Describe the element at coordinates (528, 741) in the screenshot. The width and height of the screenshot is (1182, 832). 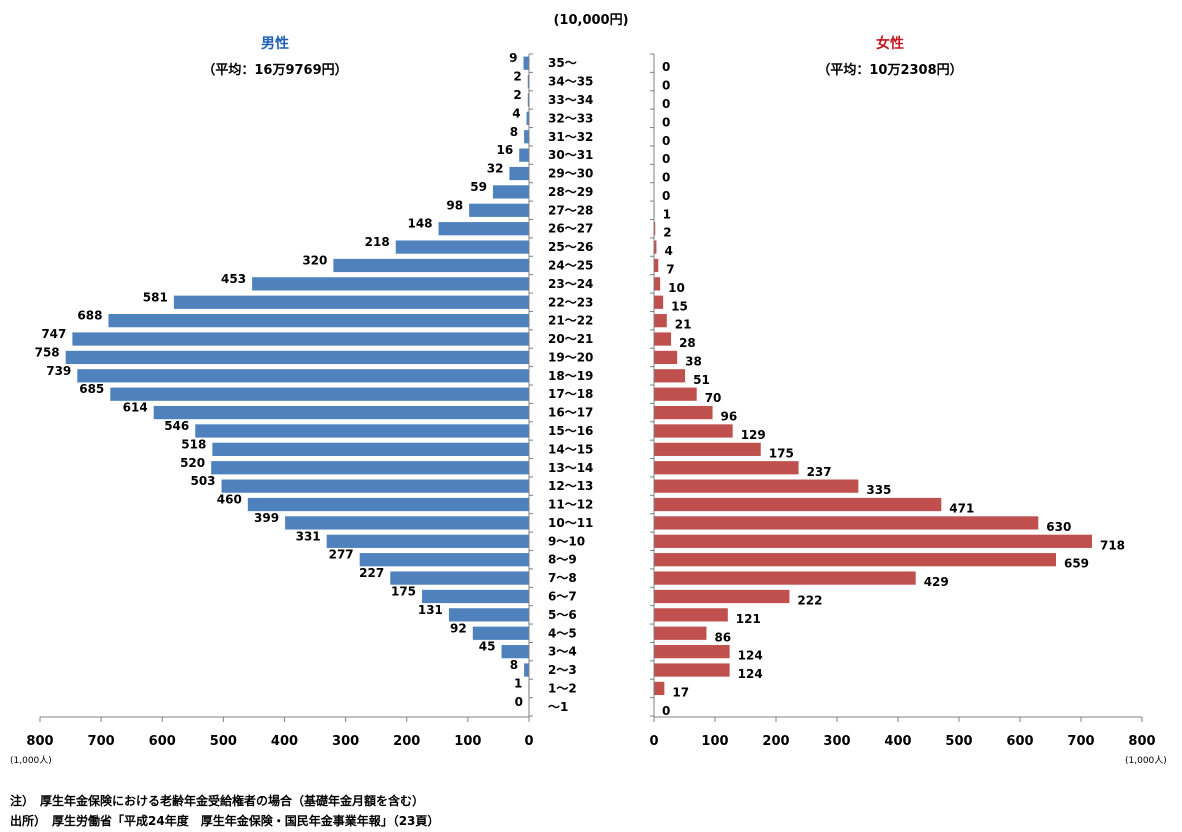
I see `male-x-tick-label: 0` at that location.